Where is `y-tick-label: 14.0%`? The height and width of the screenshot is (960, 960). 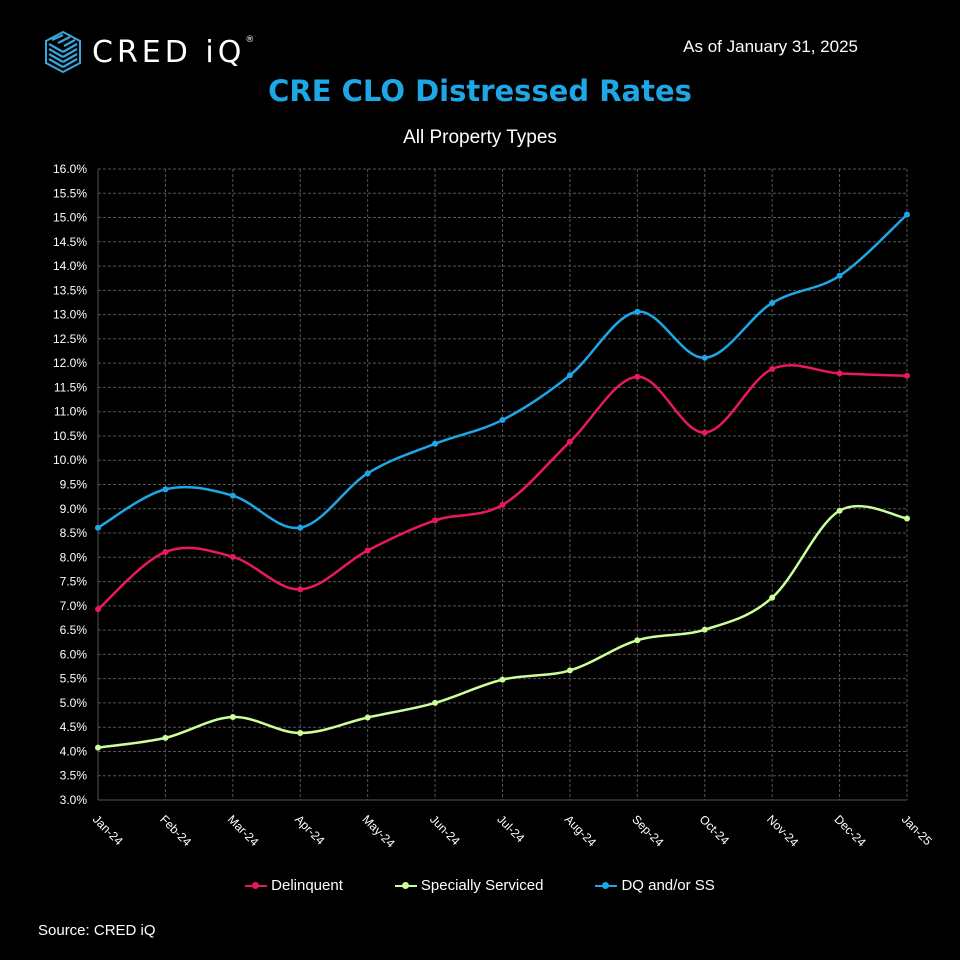 y-tick-label: 14.0% is located at coordinates (70, 266).